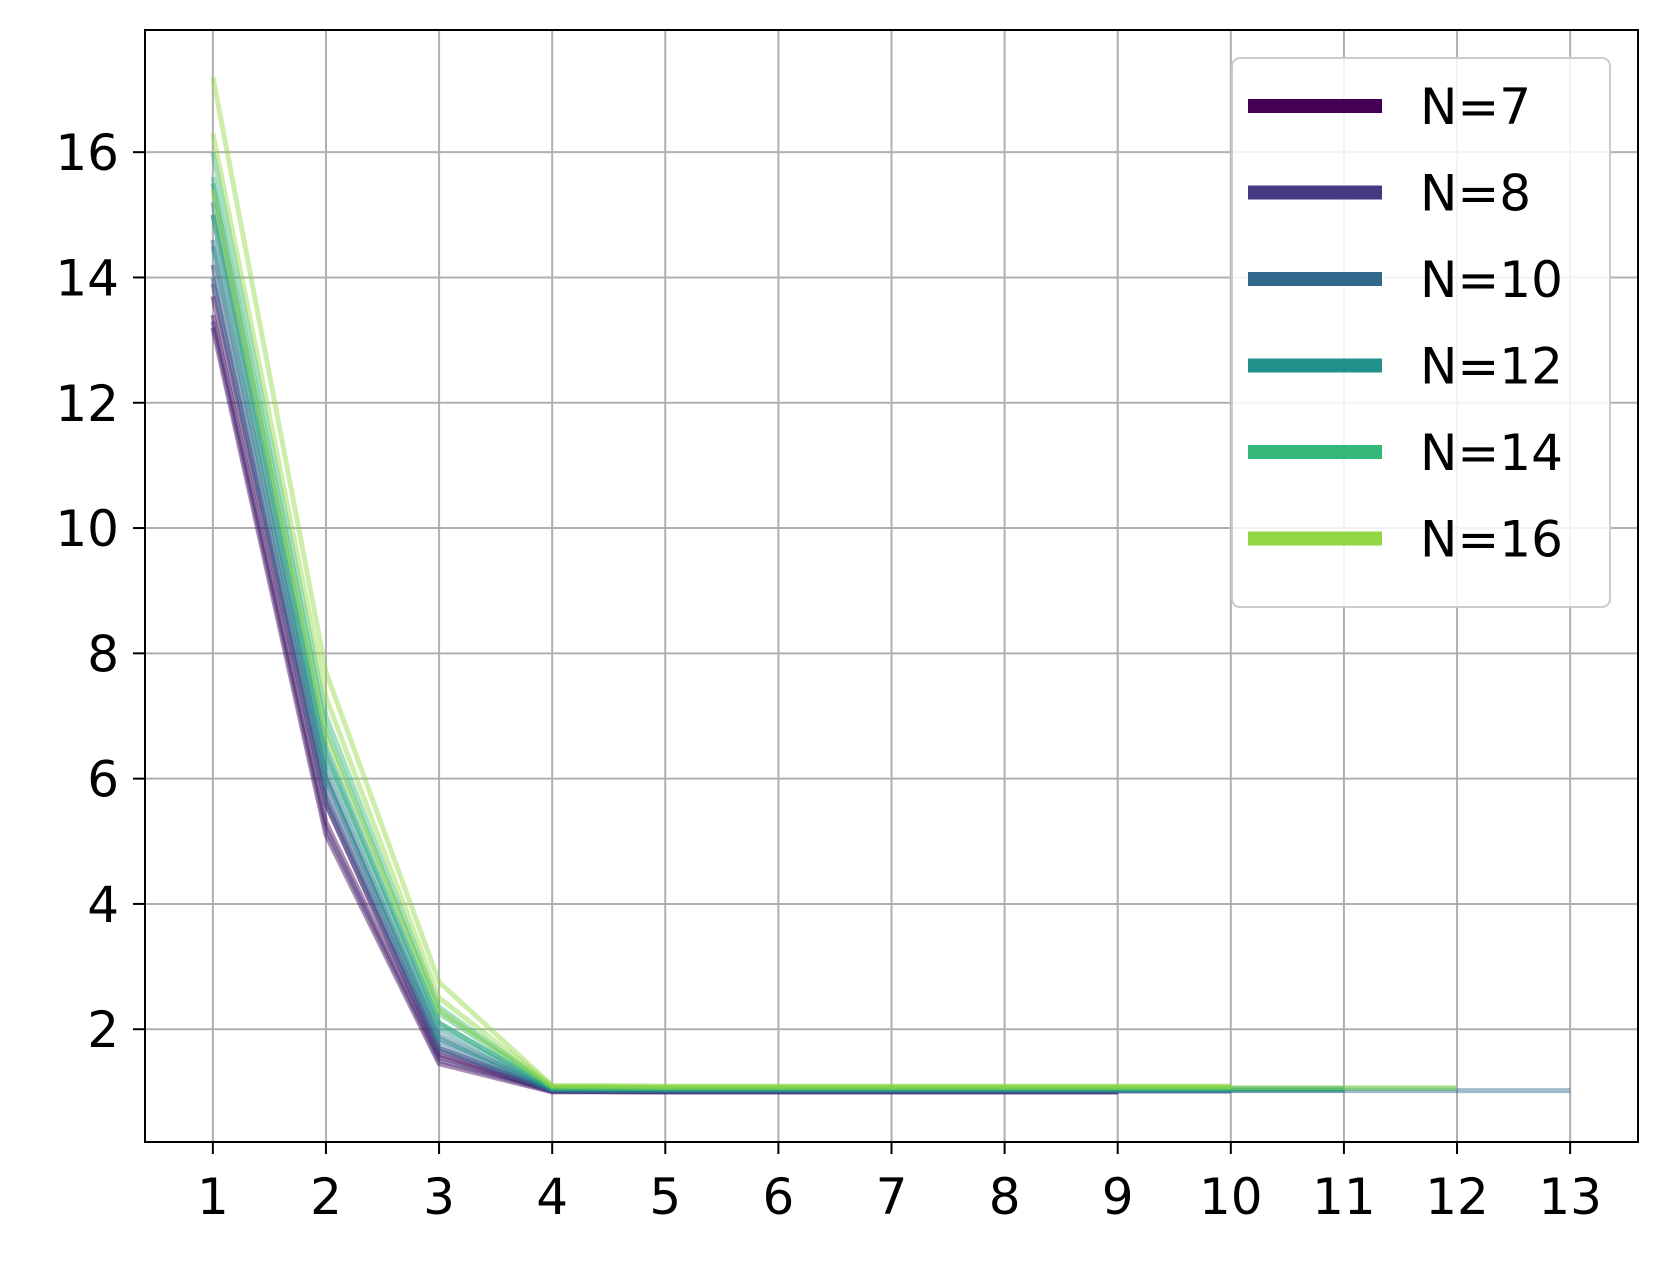  Describe the element at coordinates (1491, 280) in the screenshot. I see `legend-label: N=10` at that location.